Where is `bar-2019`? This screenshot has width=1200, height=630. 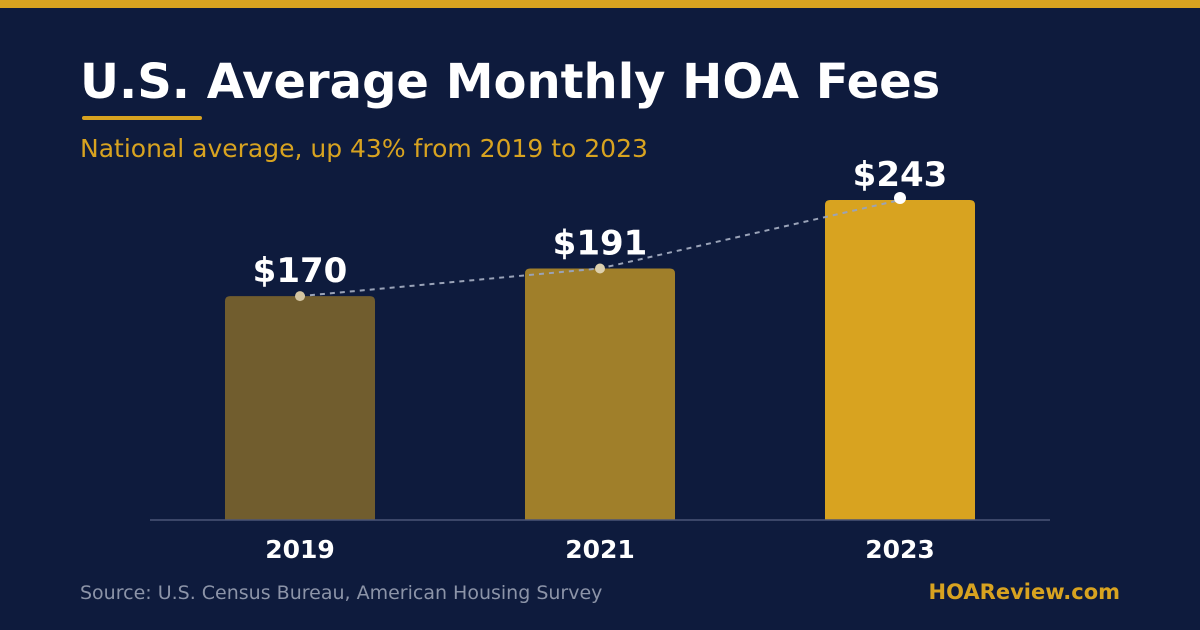 bar-2019 is located at coordinates (300, 408).